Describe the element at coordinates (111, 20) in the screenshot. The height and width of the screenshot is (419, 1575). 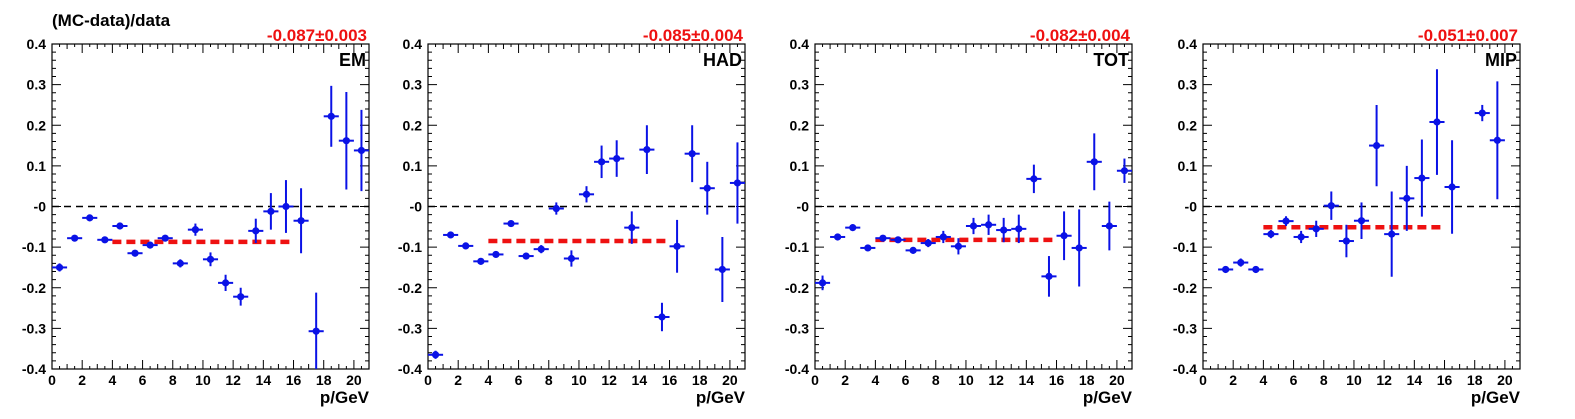
I see `y-axis-title: (MC-data)/data` at that location.